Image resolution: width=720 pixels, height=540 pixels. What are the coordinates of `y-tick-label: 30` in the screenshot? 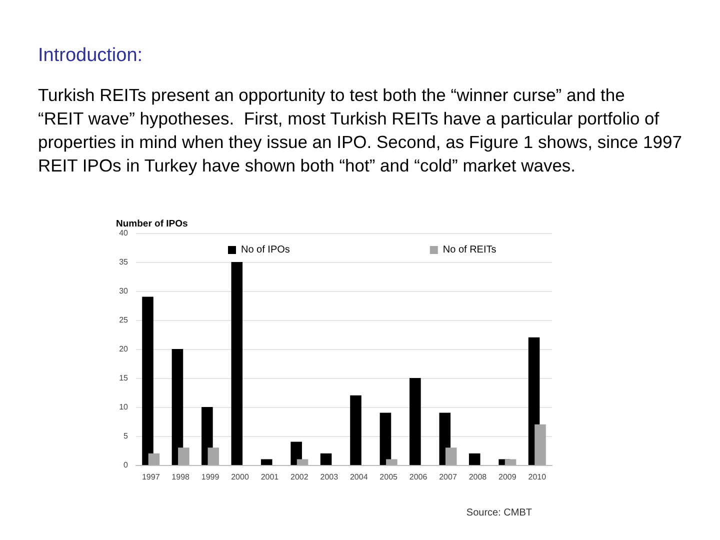 It's located at (124, 291).